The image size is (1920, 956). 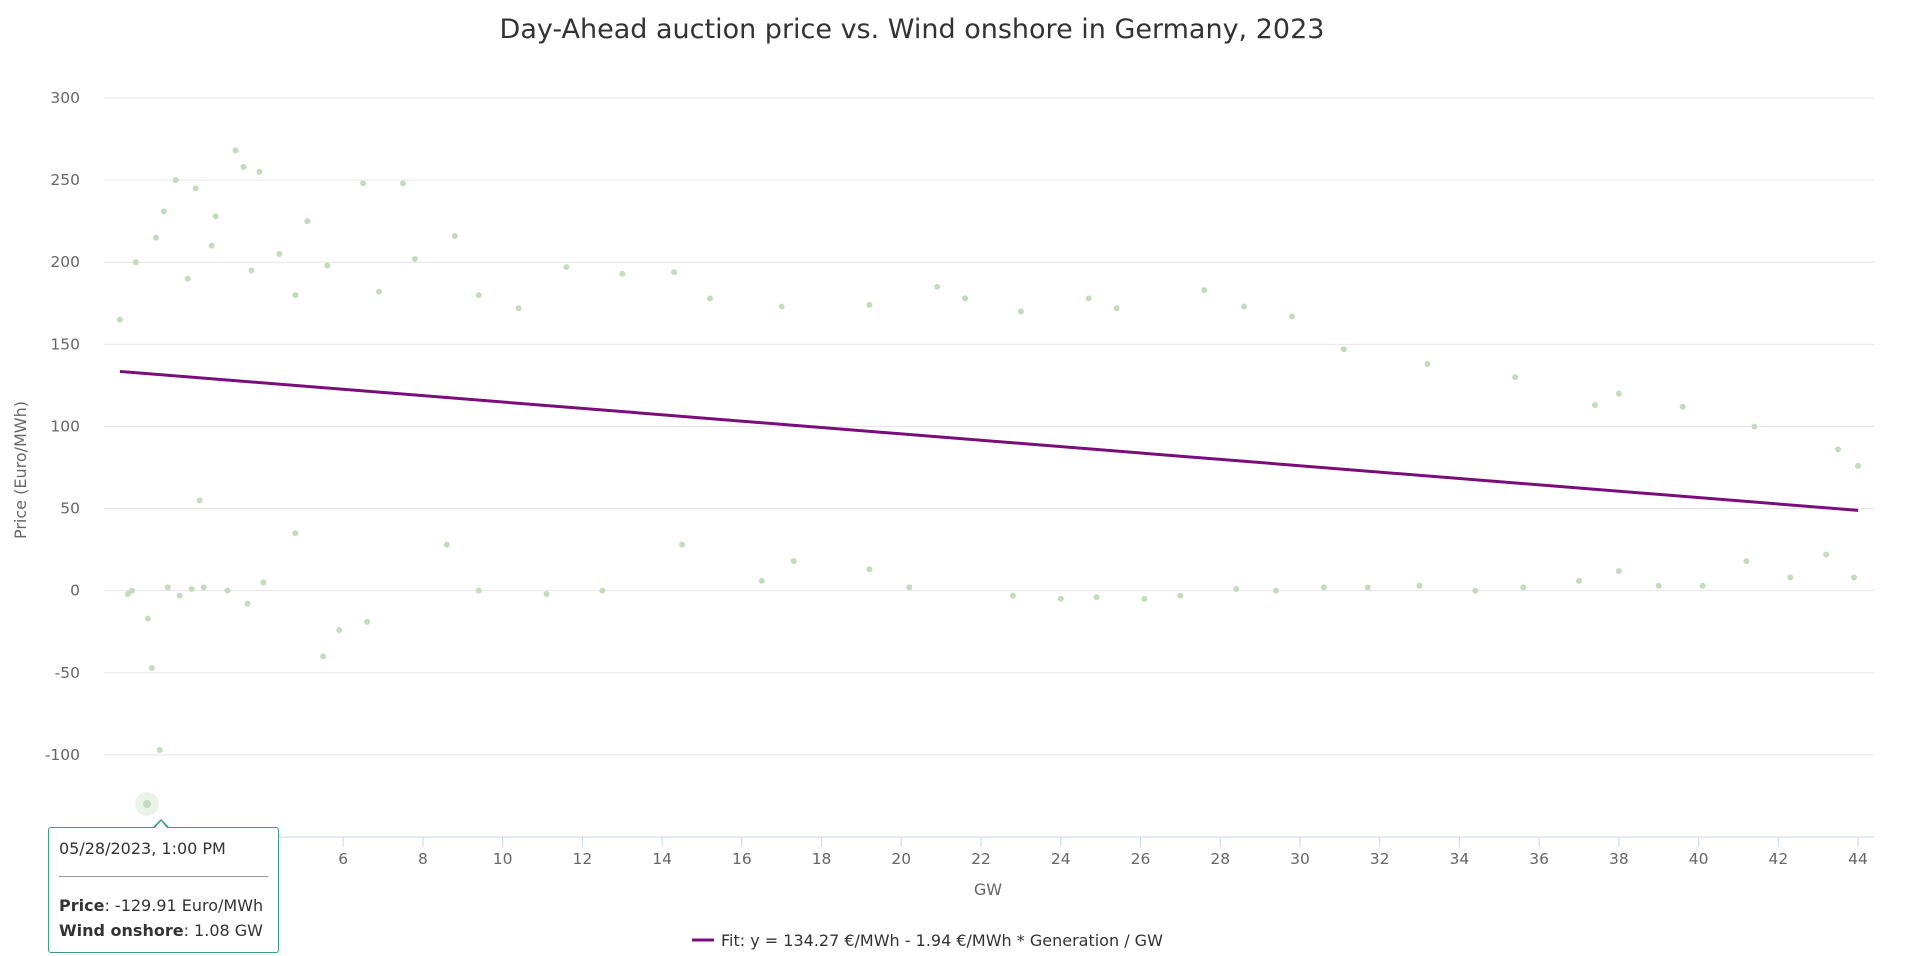 I want to click on fit-line, so click(x=989, y=440).